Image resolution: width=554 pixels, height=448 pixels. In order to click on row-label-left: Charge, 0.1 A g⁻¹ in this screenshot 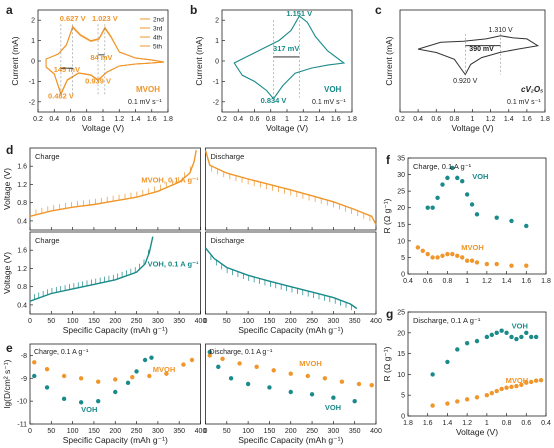, I will do `click(61, 352)`.